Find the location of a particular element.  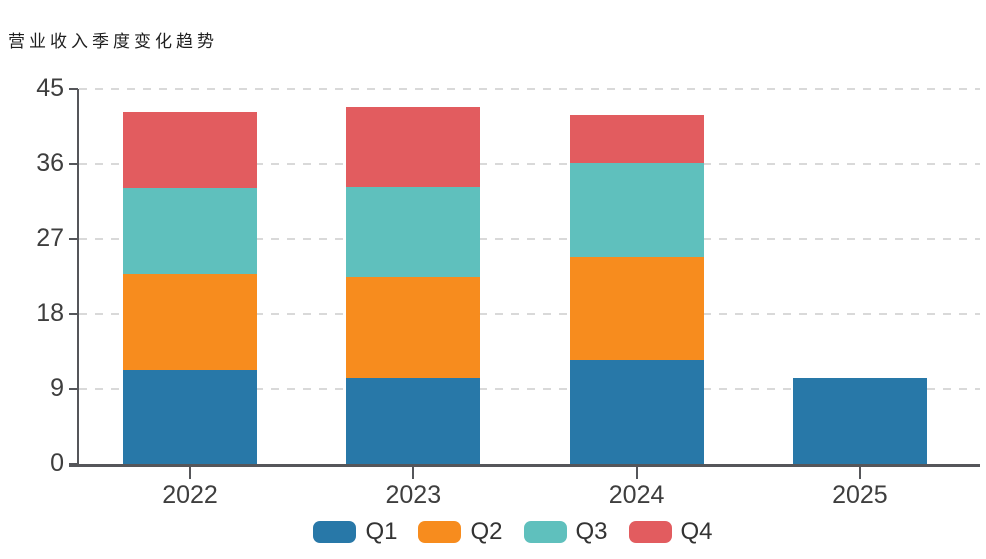

chart-title: 营业收入季度变化趋势 is located at coordinates (113, 41).